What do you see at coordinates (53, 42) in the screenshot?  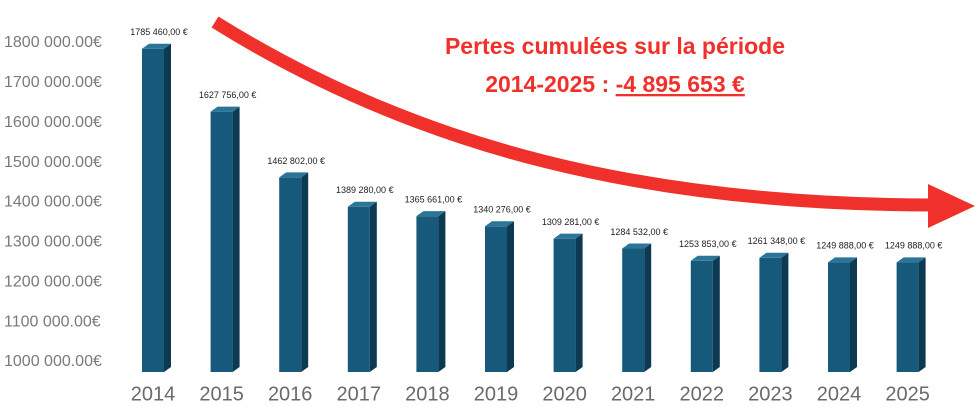 I see `y-tick-label: 1800 000.00€` at bounding box center [53, 42].